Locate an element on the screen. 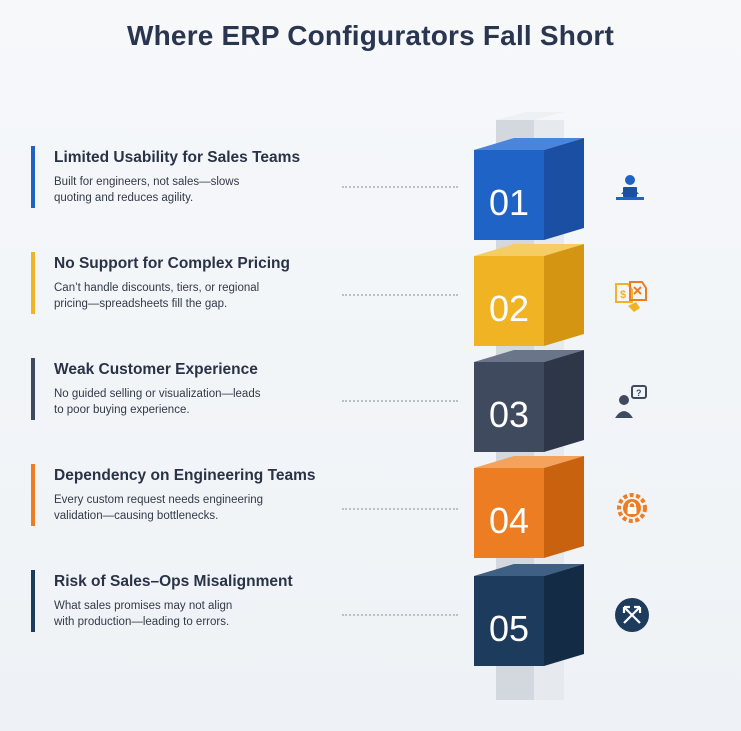  sales-rep-desk-icon is located at coordinates (630, 190).